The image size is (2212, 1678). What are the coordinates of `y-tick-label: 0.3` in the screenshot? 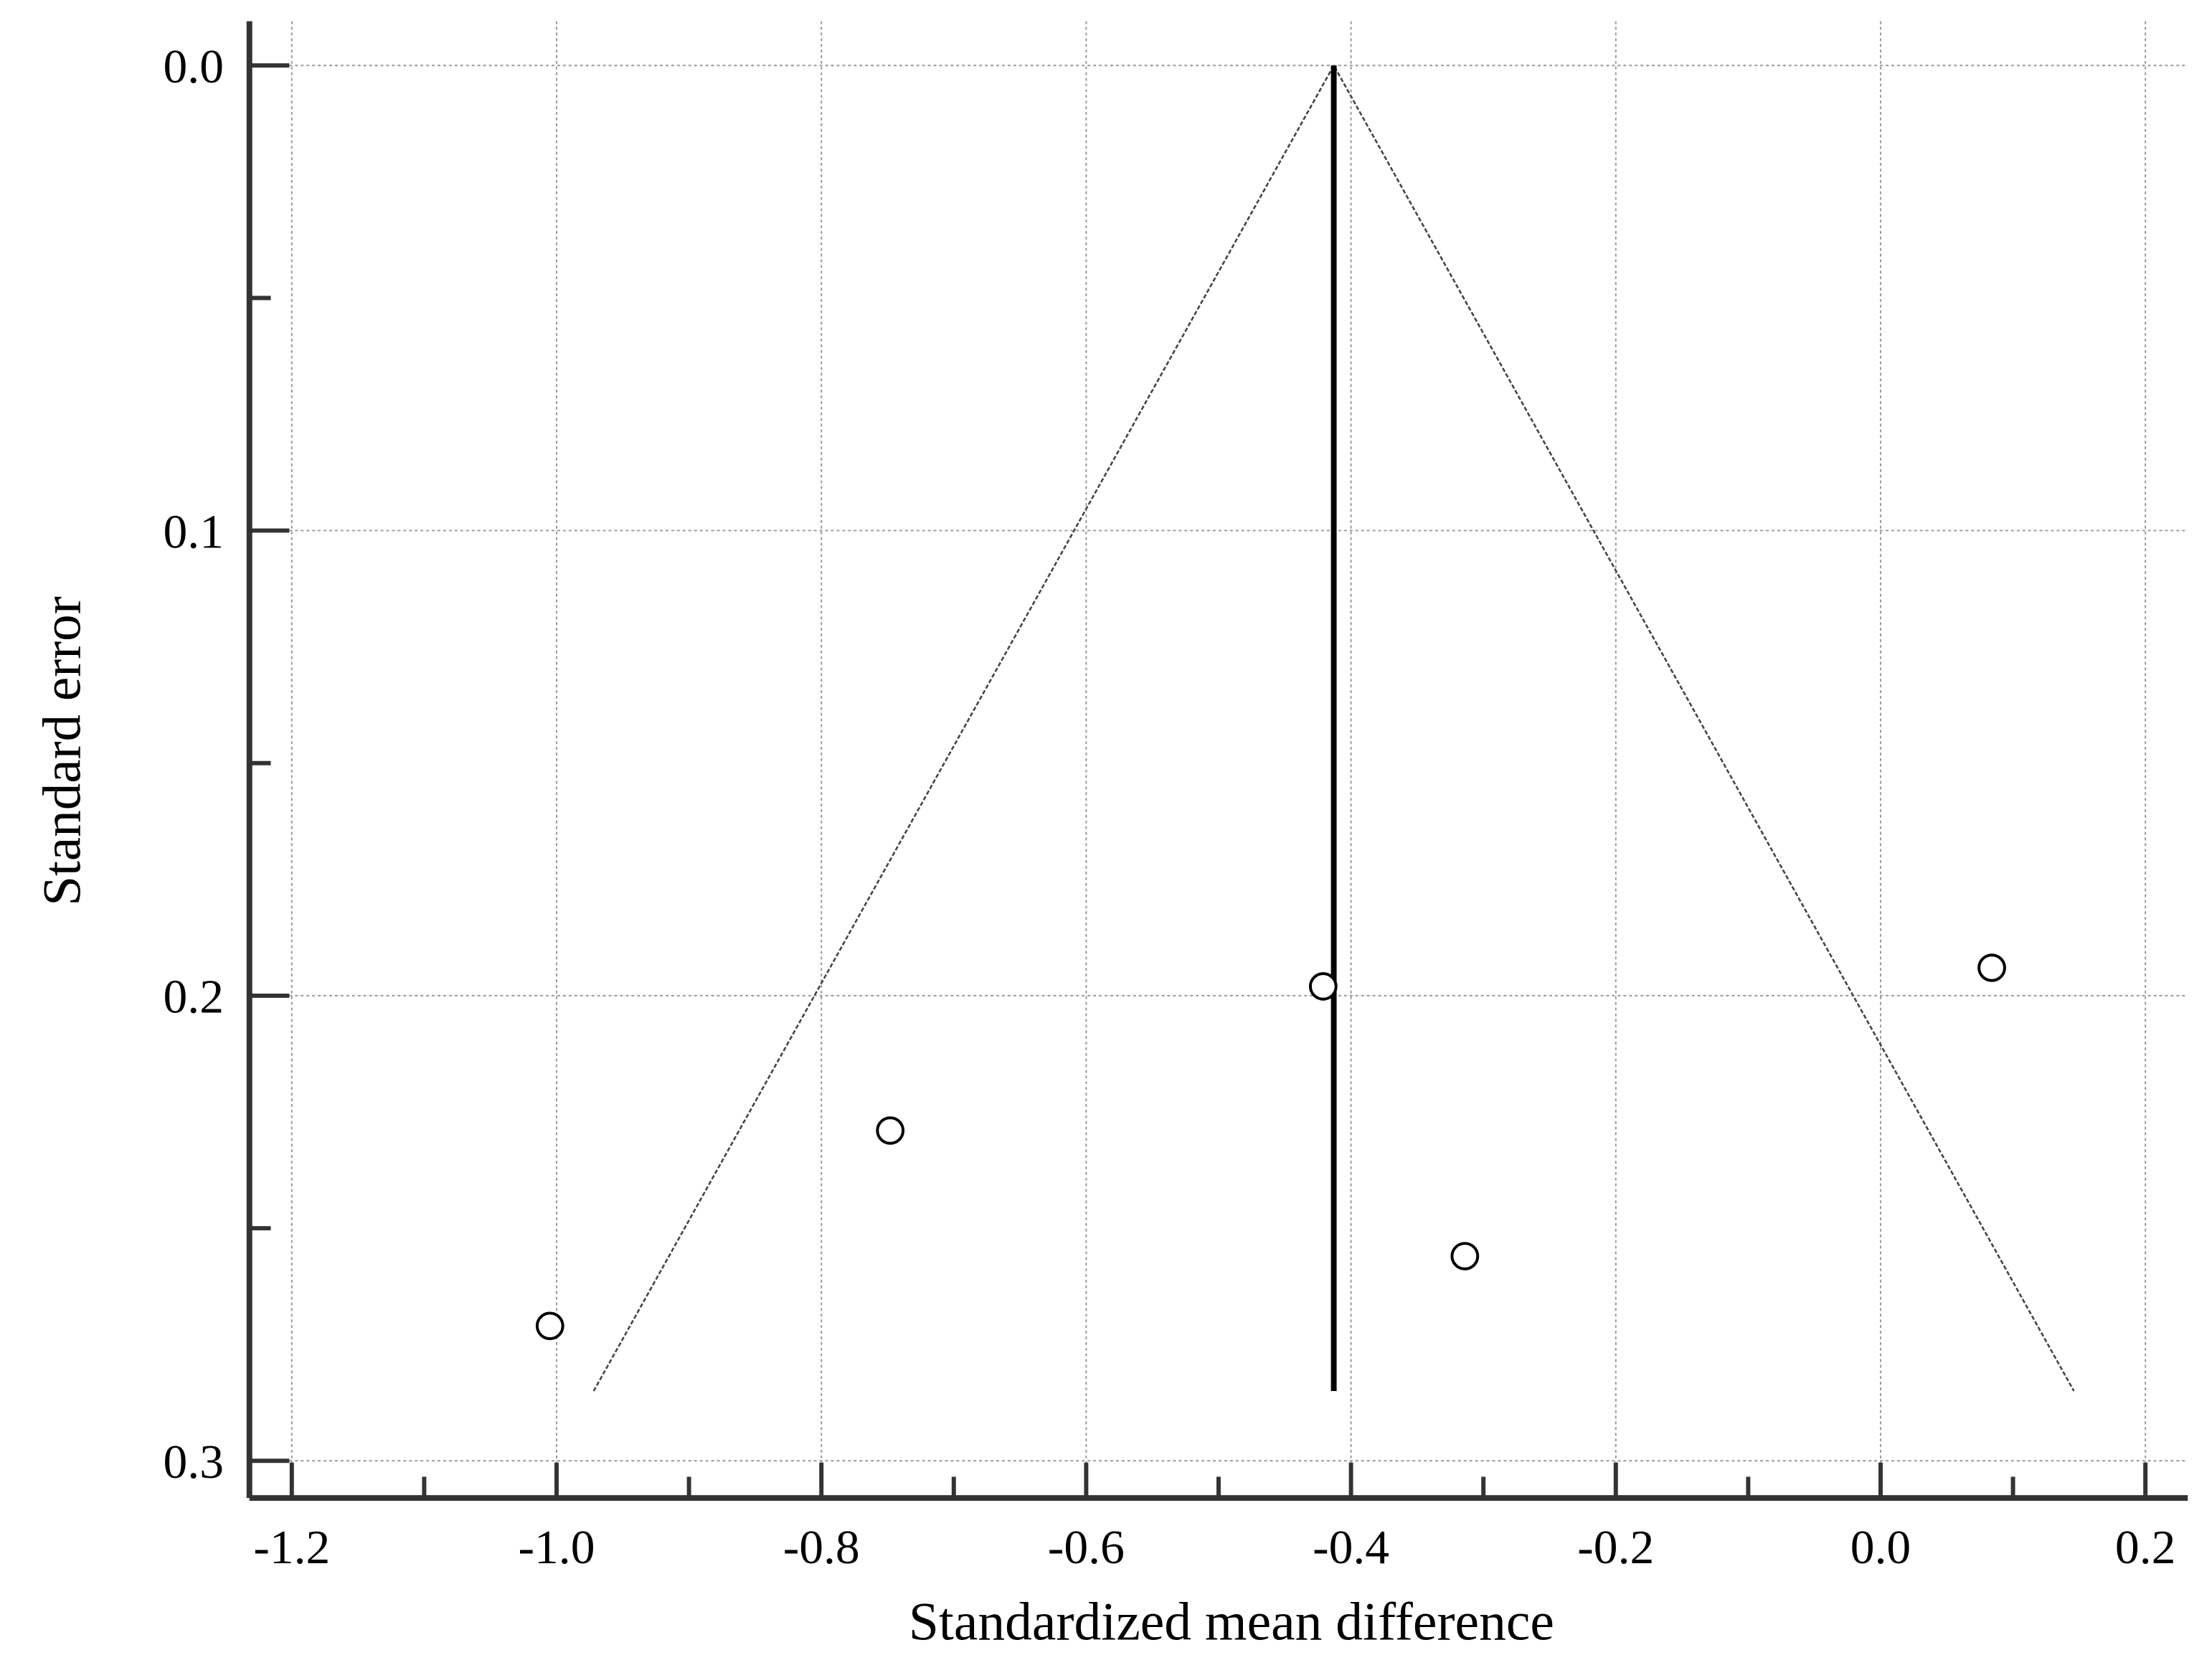 It's located at (194, 1462).